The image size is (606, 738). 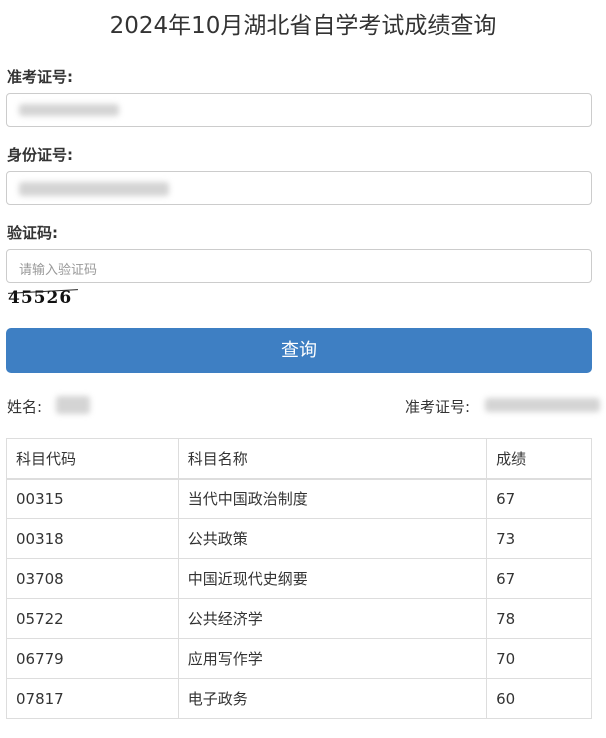 What do you see at coordinates (332, 459) in the screenshot?
I see `header-subject-name: 科目名称` at bounding box center [332, 459].